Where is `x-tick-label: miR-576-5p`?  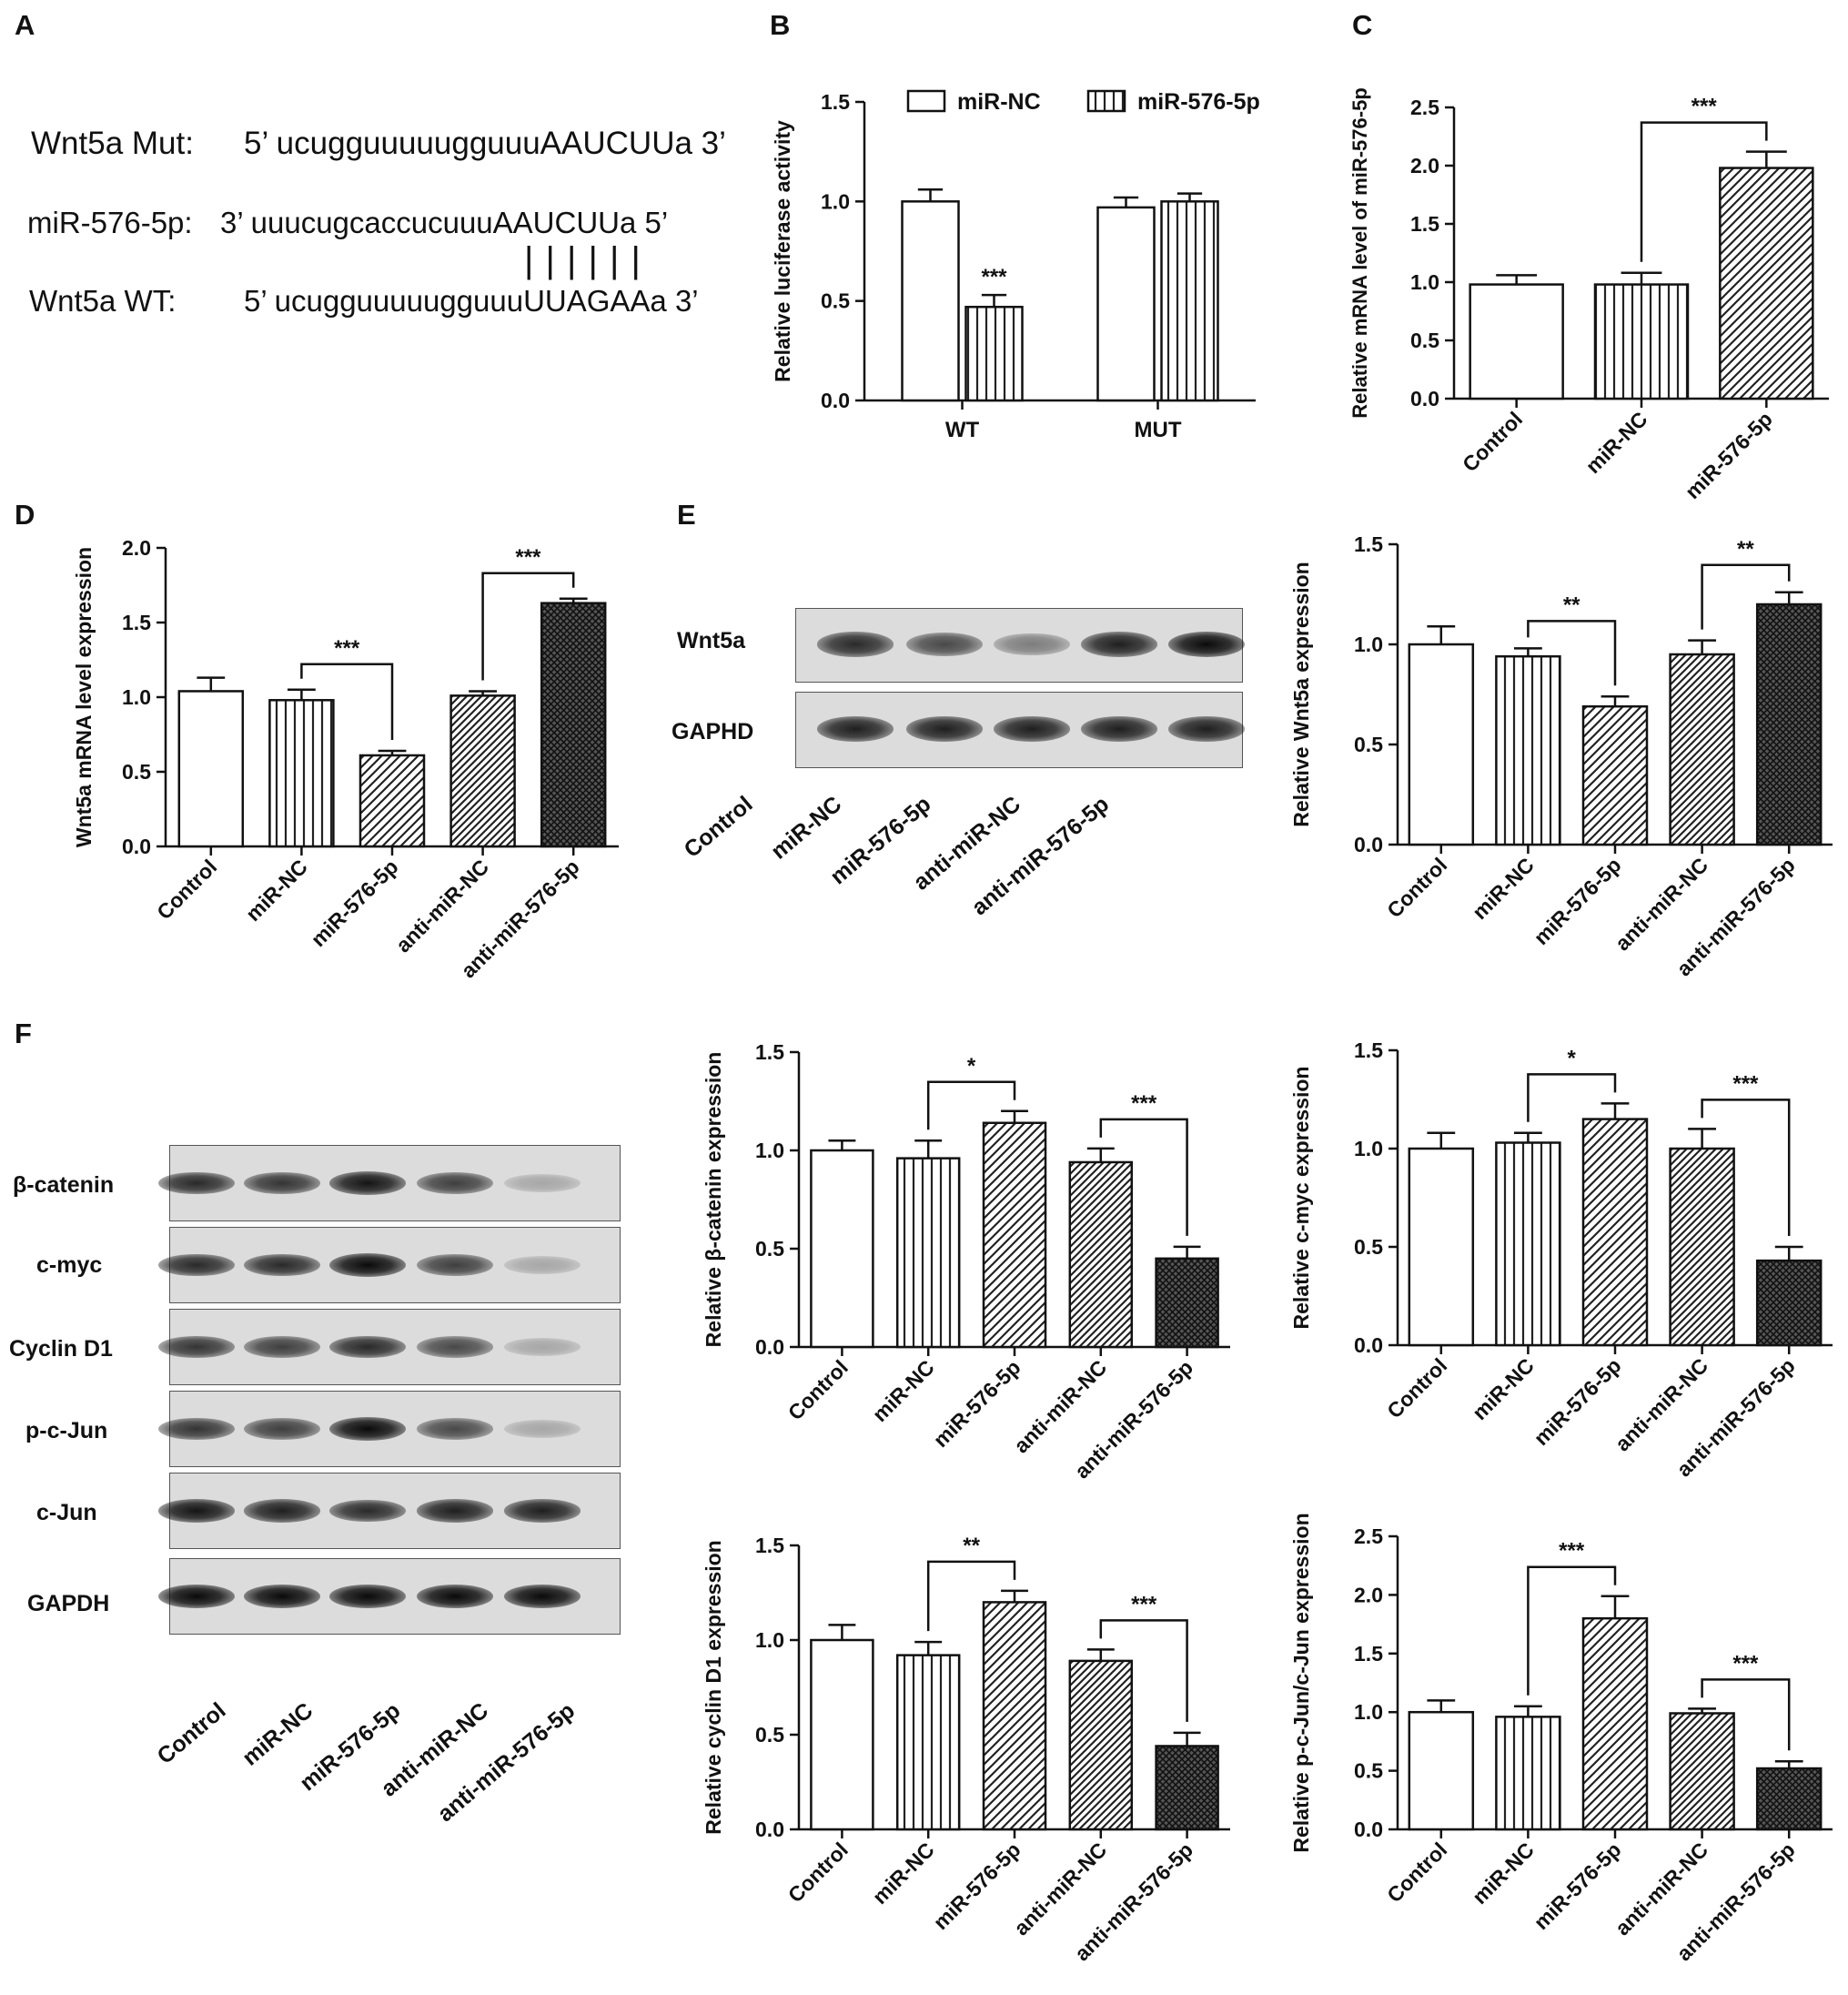
x-tick-label: miR-576-5p is located at coordinates (1577, 1401).